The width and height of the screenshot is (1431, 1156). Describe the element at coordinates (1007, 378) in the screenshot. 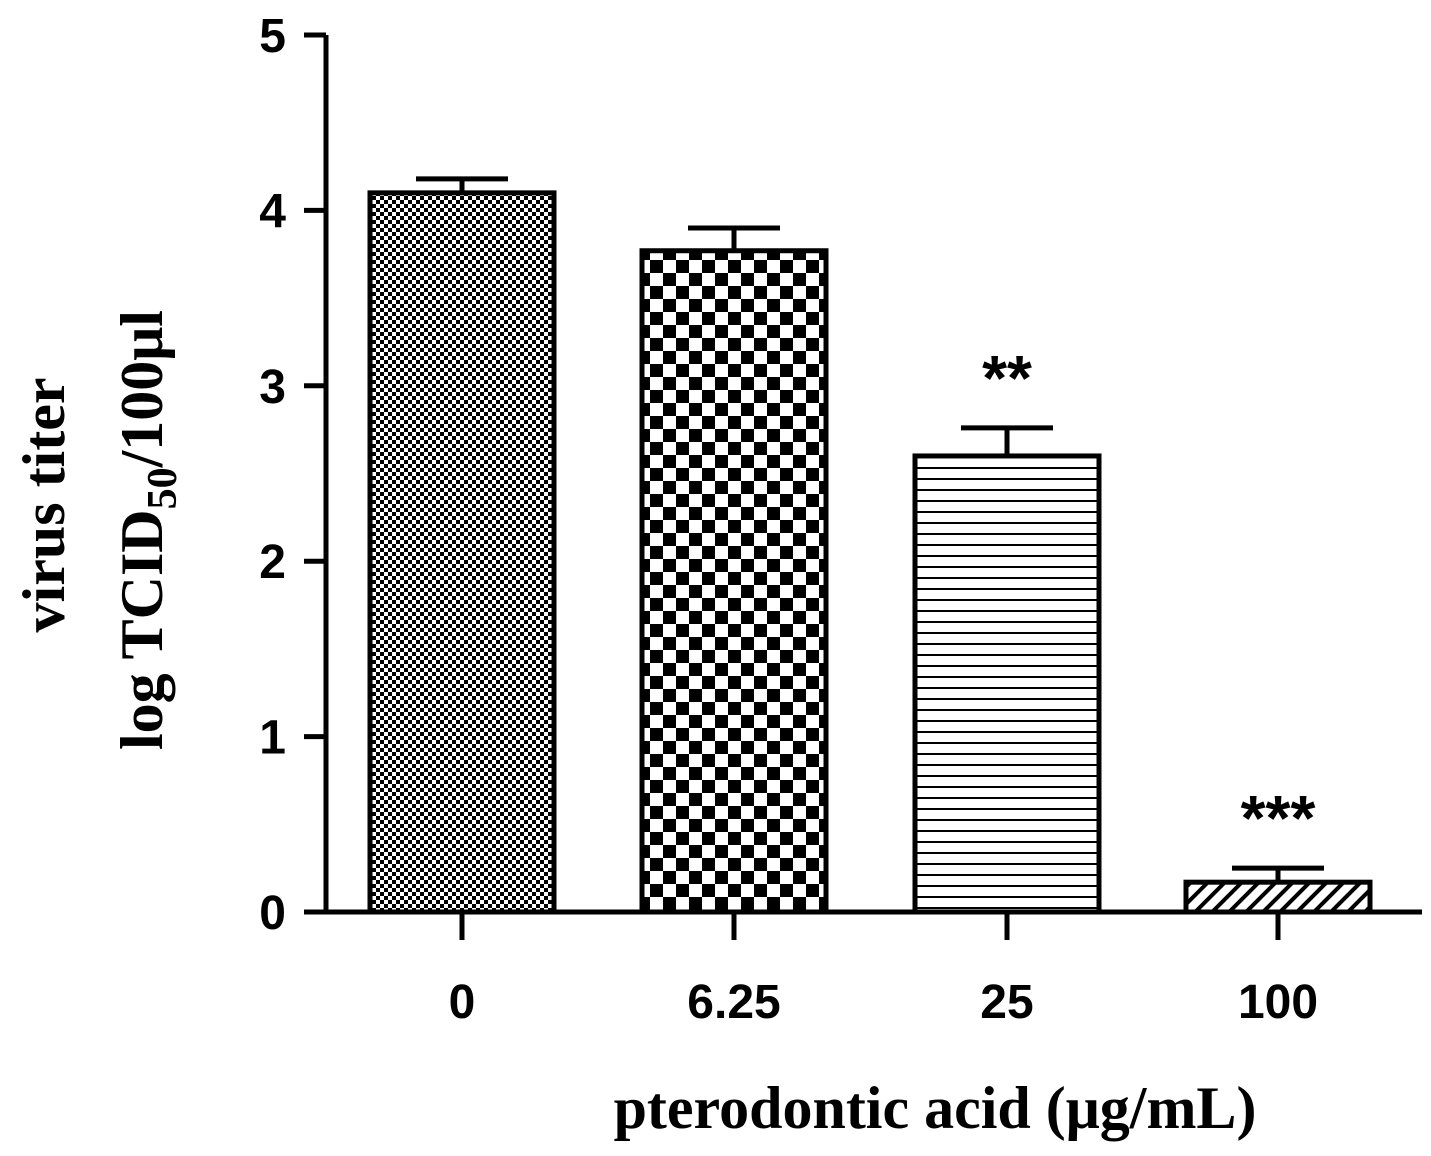

I see `significance-marker-25: **` at that location.